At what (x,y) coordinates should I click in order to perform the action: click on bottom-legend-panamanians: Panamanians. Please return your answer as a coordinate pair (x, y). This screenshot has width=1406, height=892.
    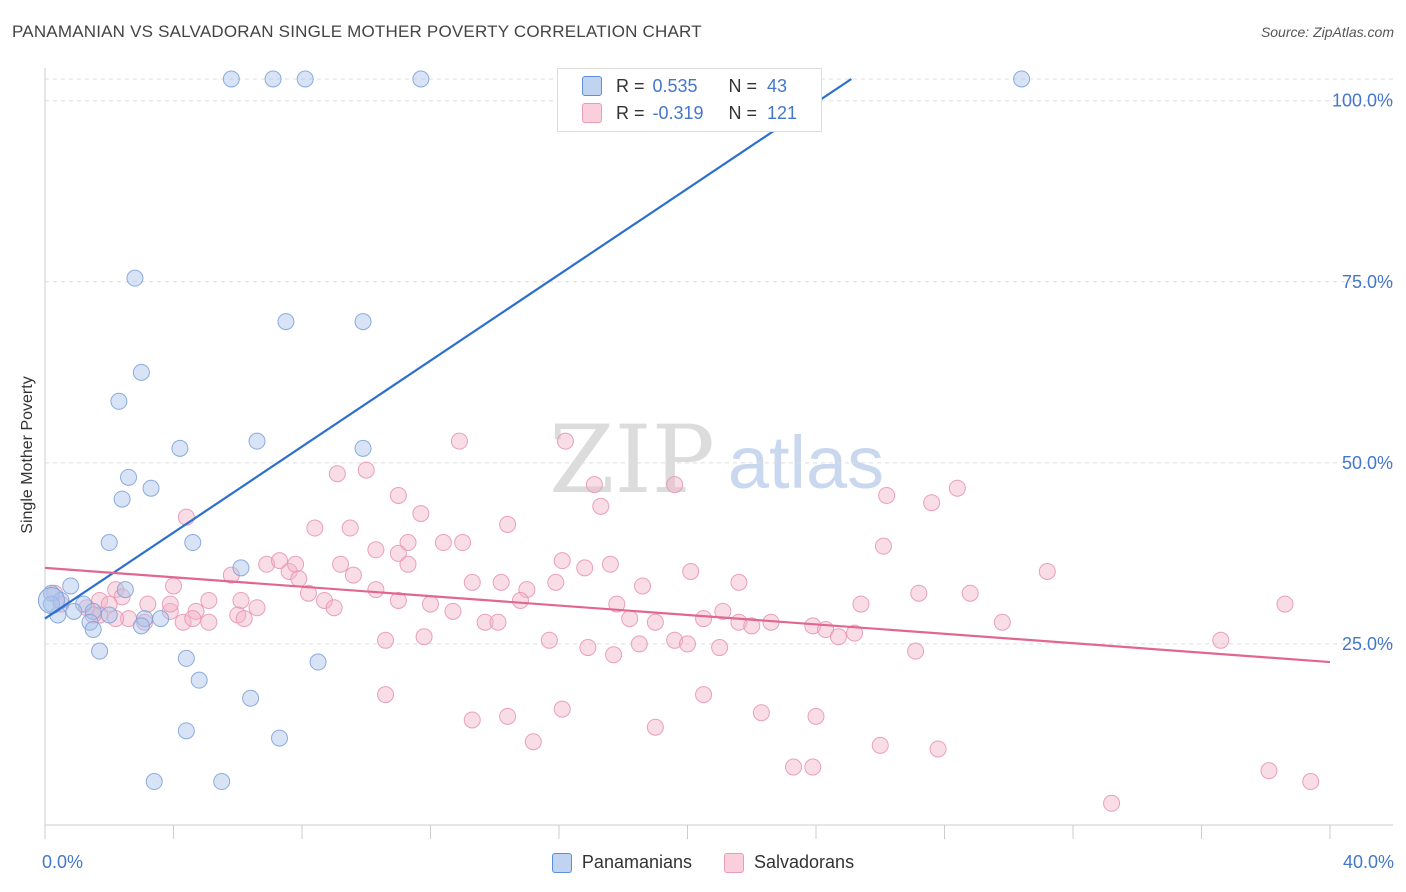
    Looking at the image, I should click on (621, 862).